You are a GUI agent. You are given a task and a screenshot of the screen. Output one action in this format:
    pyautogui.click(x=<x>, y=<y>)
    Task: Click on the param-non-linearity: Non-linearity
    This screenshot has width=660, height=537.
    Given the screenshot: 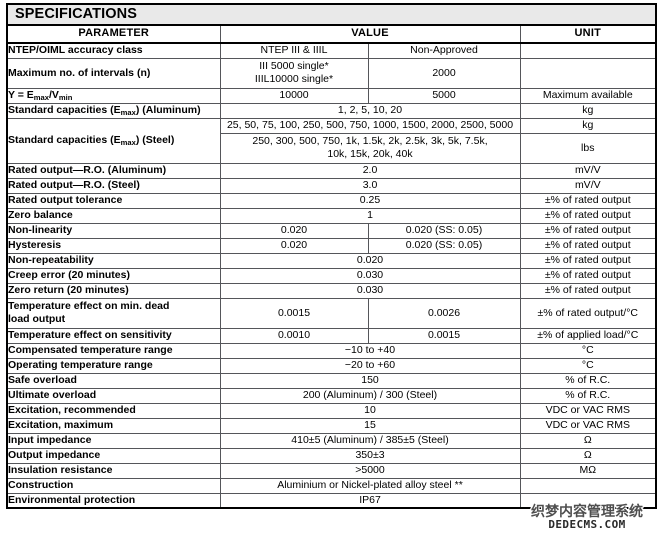 What is the action you would take?
    pyautogui.click(x=113, y=230)
    